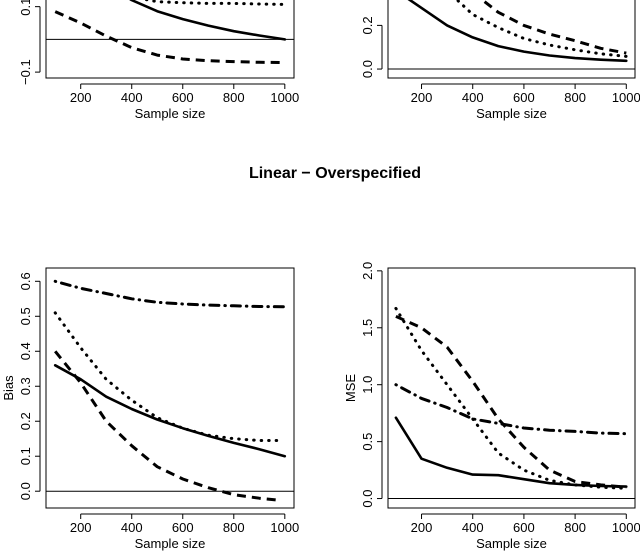  What do you see at coordinates (25, 386) in the screenshot?
I see `y-tick-label: 0.3` at bounding box center [25, 386].